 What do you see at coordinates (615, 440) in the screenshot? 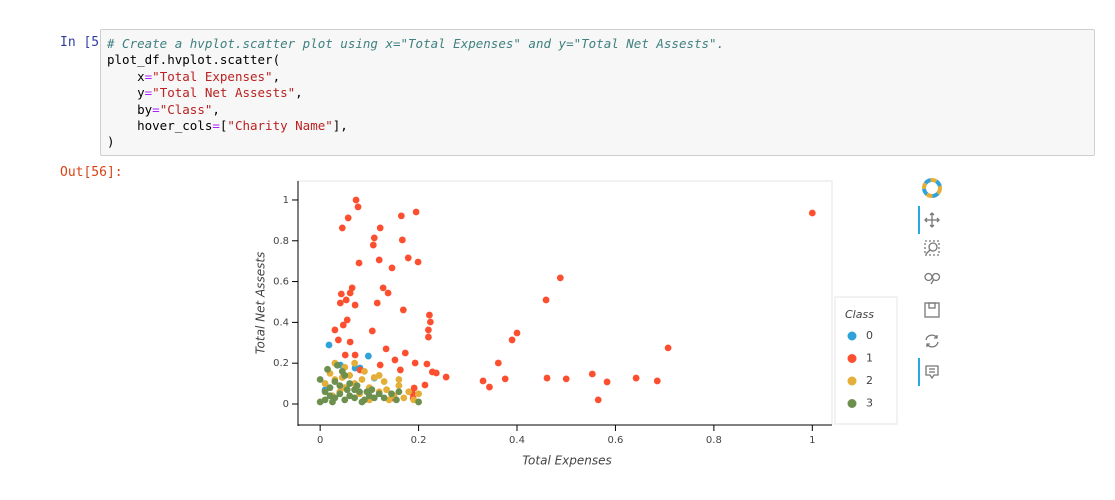
I see `x-tick-label: 0.6` at bounding box center [615, 440].